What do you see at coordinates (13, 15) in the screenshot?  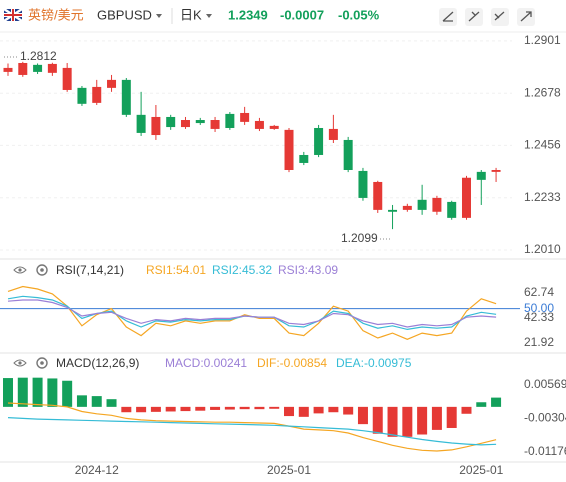 I see `flag-icon` at bounding box center [13, 15].